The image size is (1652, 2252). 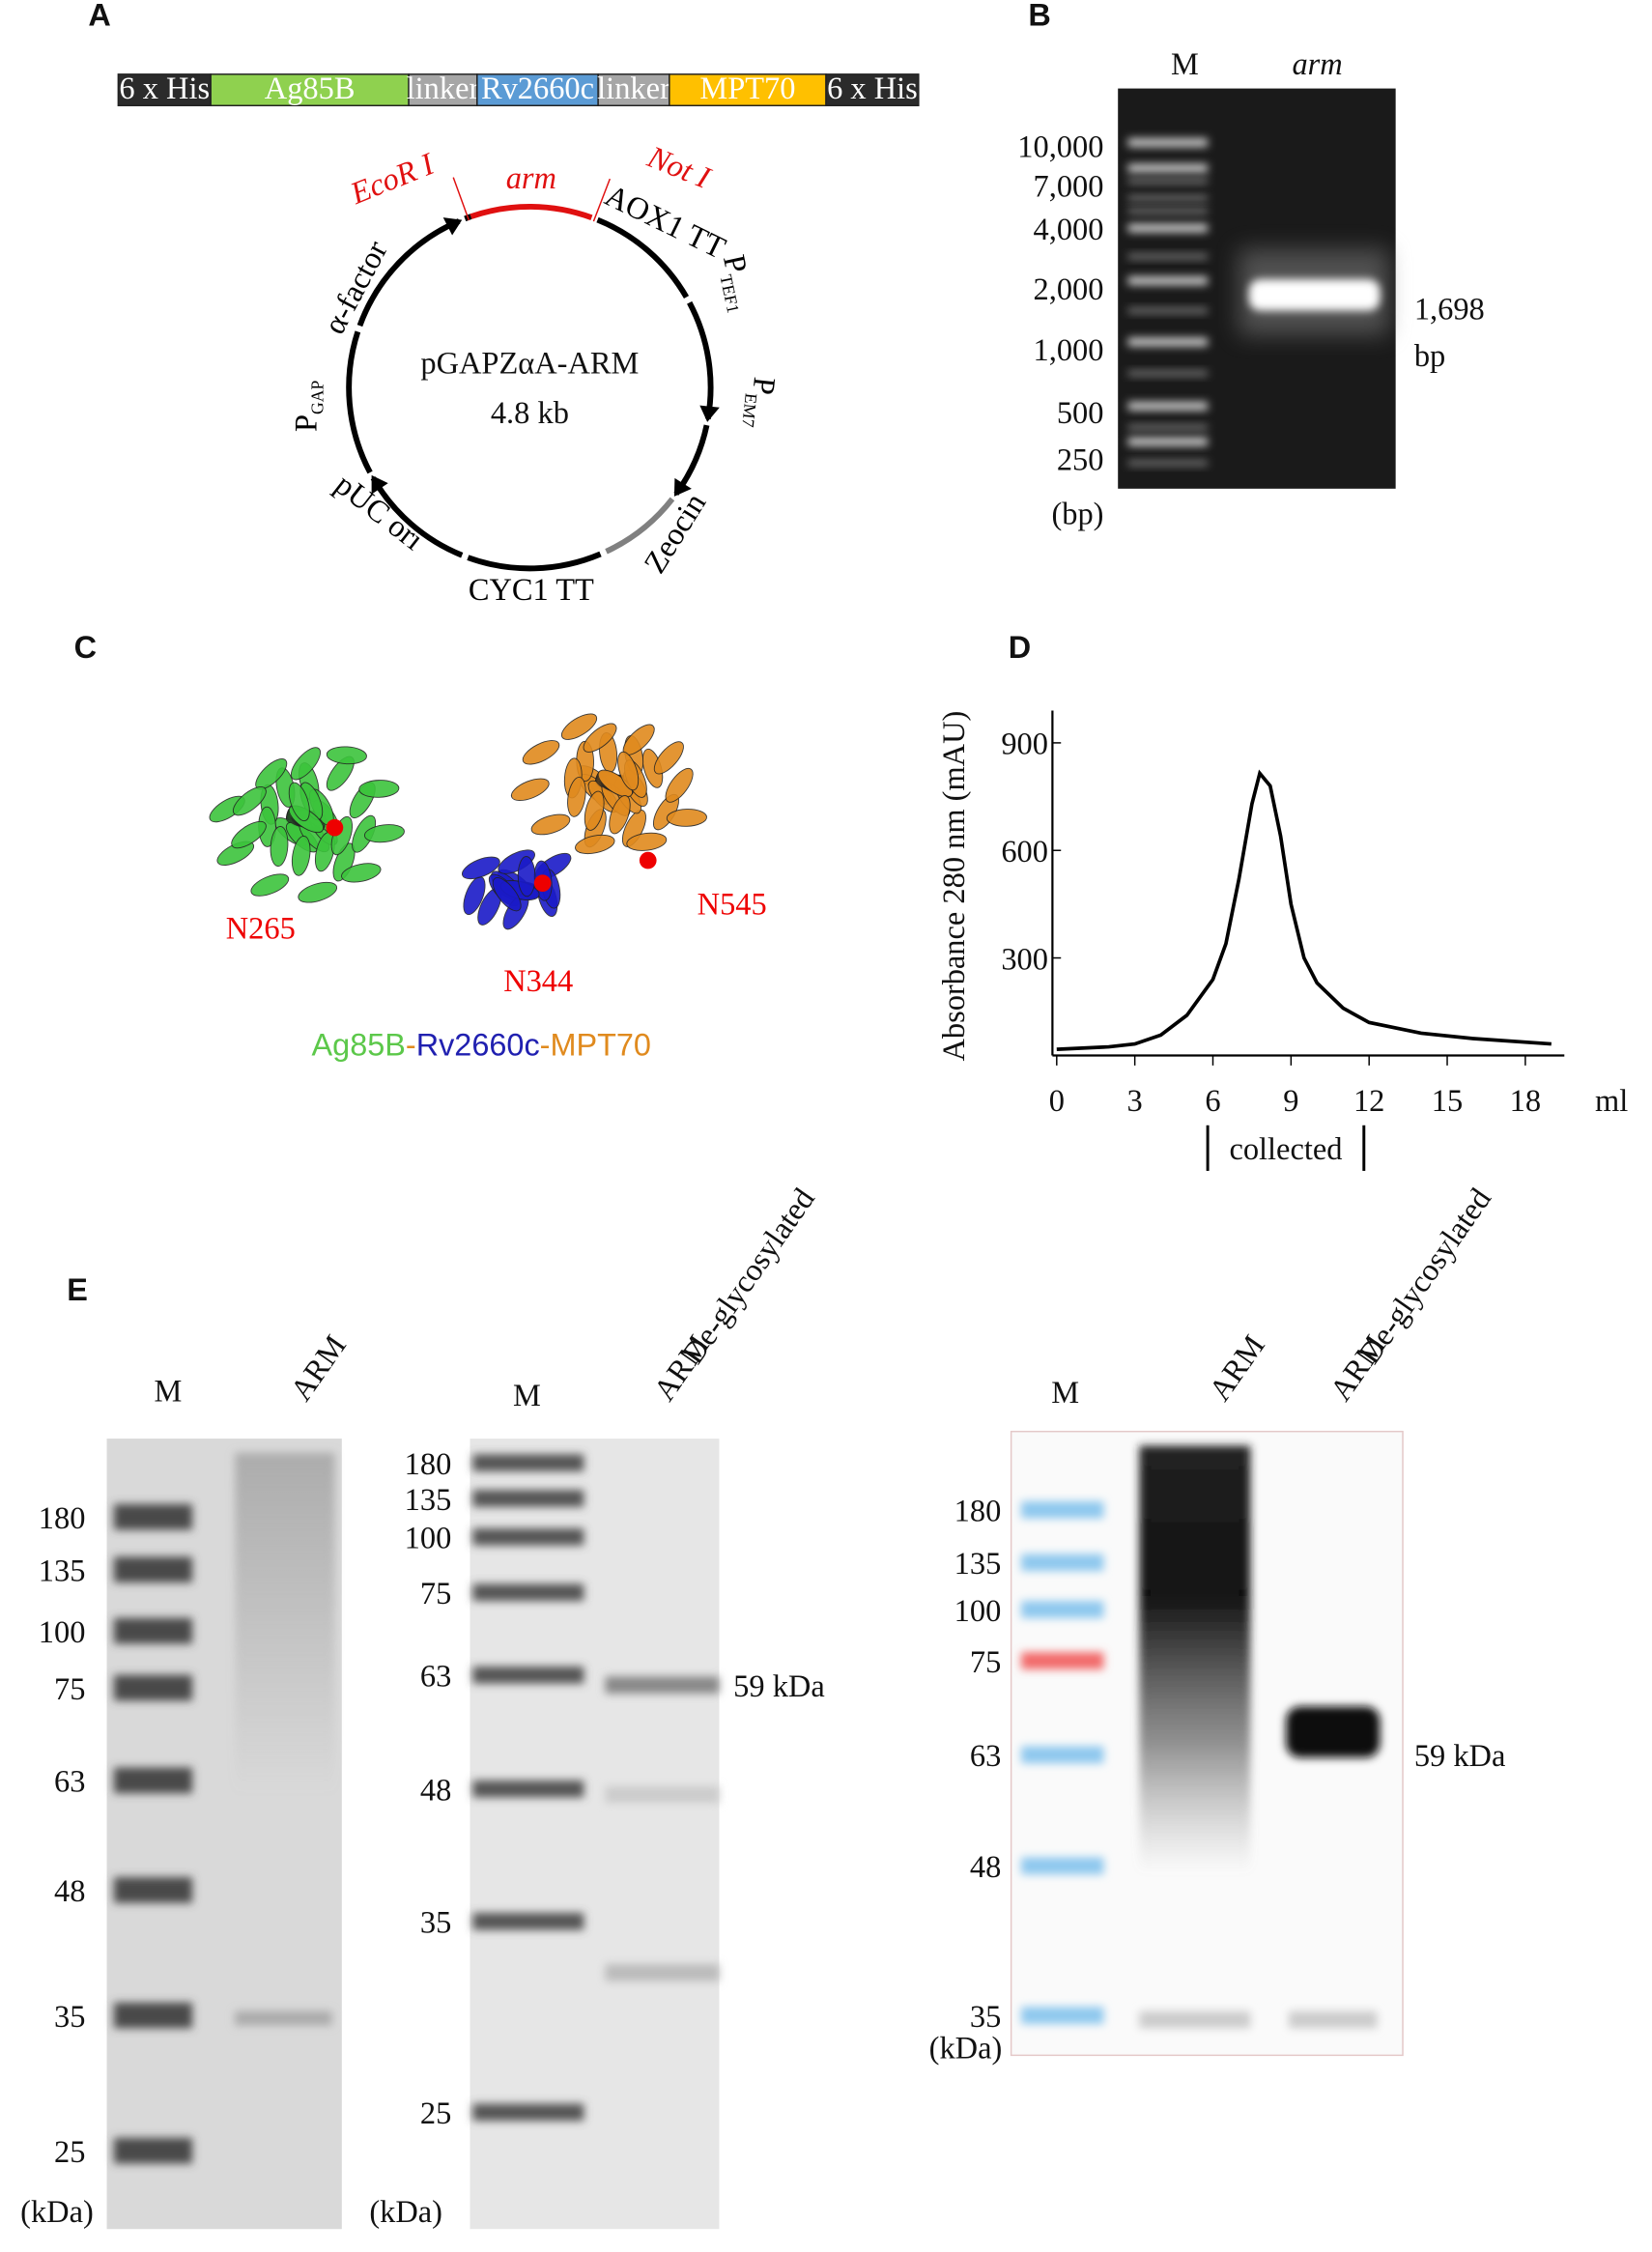 I want to click on construct-label: Ag85B, so click(x=310, y=89).